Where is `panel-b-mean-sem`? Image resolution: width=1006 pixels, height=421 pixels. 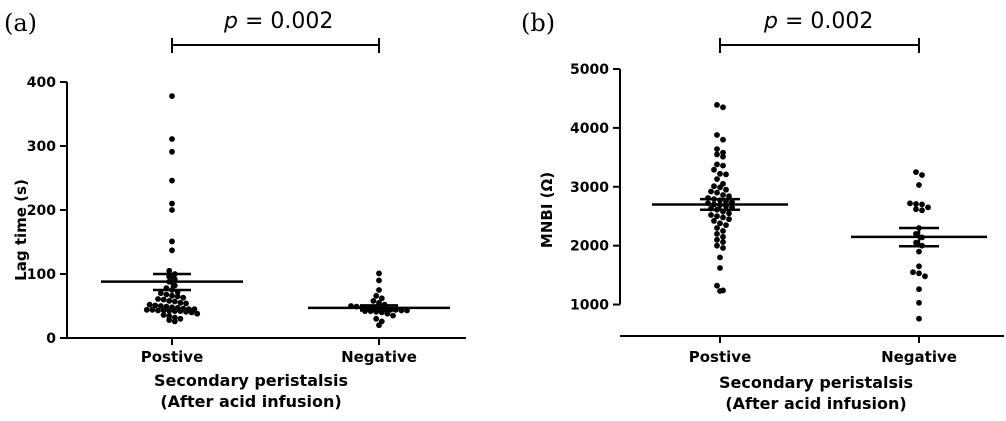 panel-b-mean-sem is located at coordinates (819, 222).